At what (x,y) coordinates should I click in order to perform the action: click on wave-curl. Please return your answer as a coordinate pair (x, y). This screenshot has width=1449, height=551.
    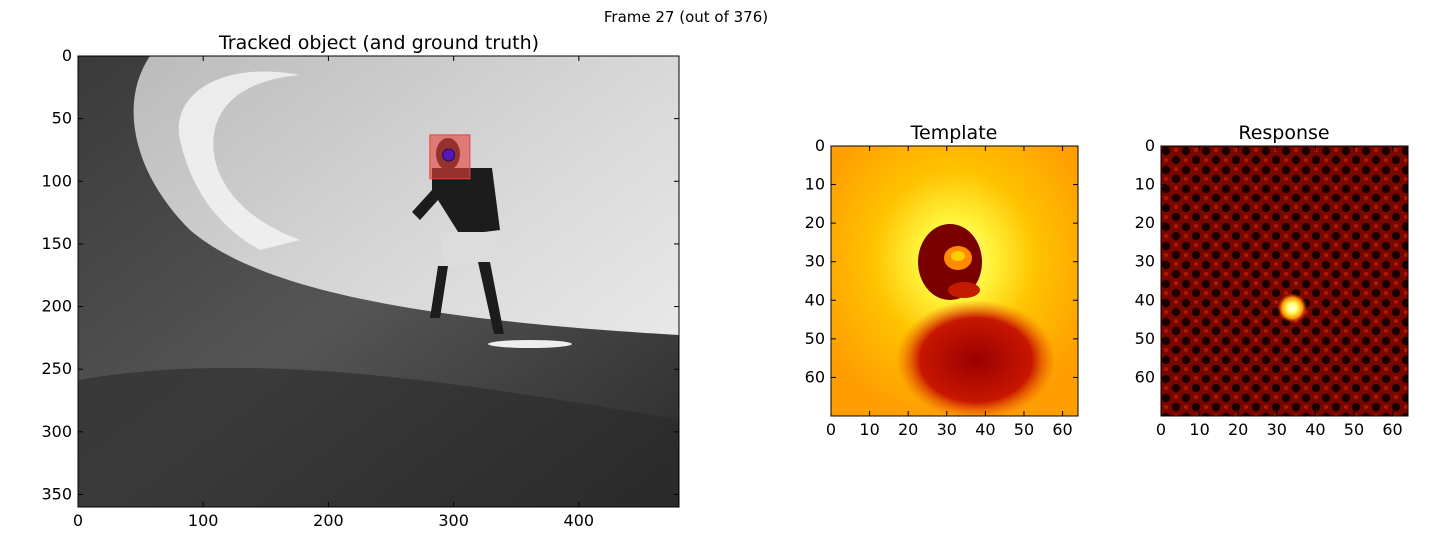
    Looking at the image, I should click on (239, 160).